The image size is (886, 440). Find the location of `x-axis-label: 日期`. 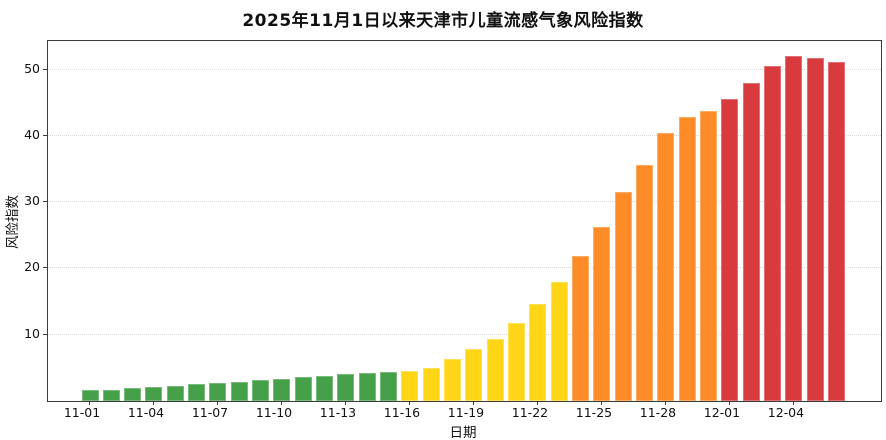

x-axis-label: 日期 is located at coordinates (463, 432).